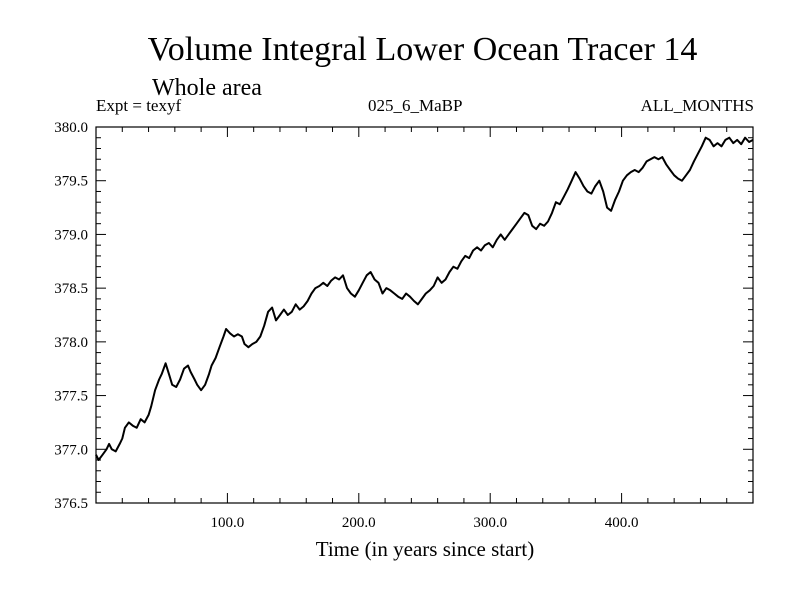 The image size is (800, 600). Describe the element at coordinates (422, 49) in the screenshot. I see `chart-title: Volume Integral Lower Ocean Tracer 14` at that location.